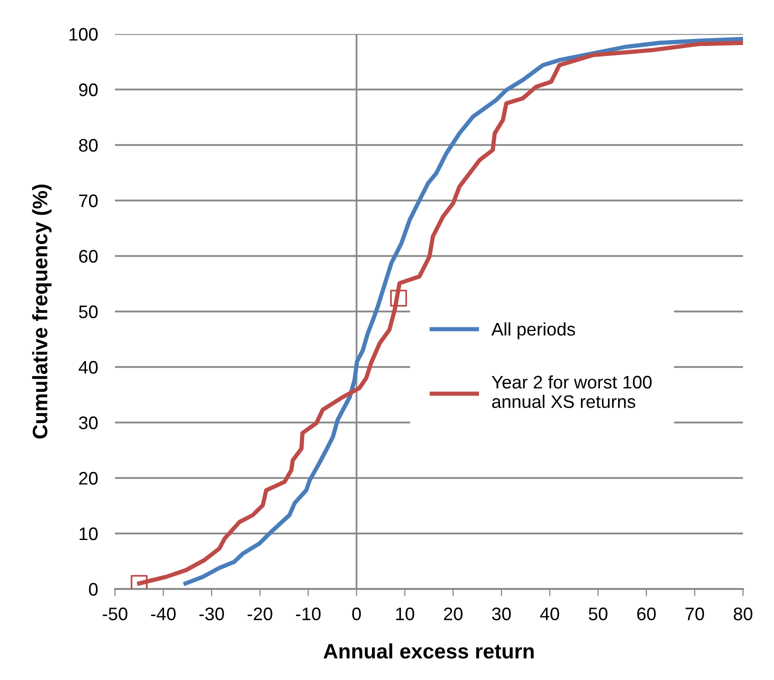 The width and height of the screenshot is (774, 680). What do you see at coordinates (356, 614) in the screenshot?
I see `x-tick-label: 0` at bounding box center [356, 614].